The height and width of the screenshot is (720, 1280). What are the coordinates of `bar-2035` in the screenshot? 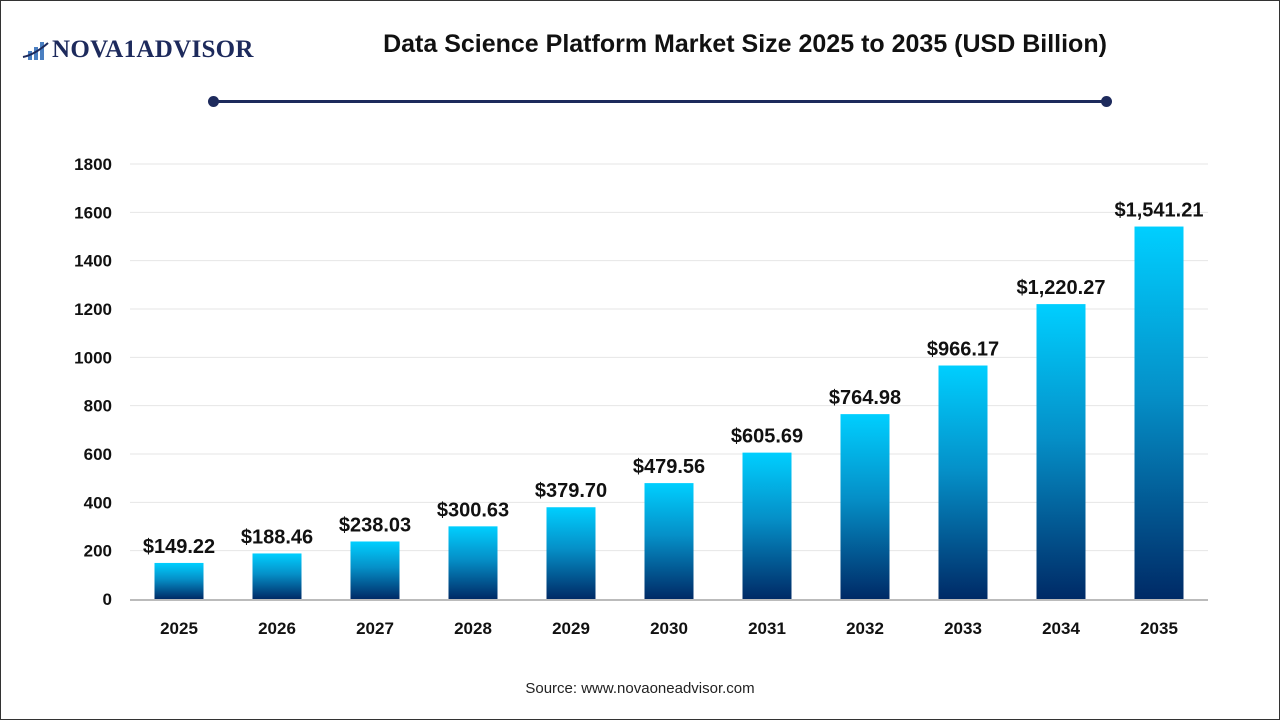 It's located at (1159, 412).